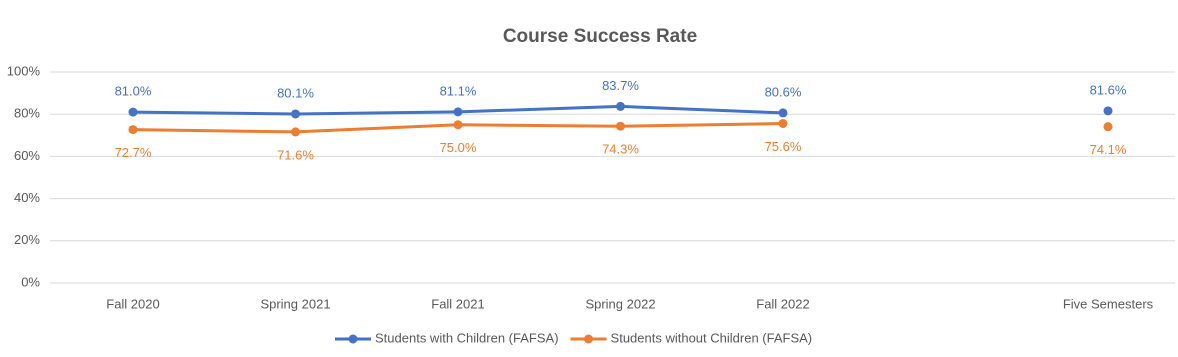 The height and width of the screenshot is (357, 1178). What do you see at coordinates (133, 91) in the screenshot?
I see `value-label: 81.0%` at bounding box center [133, 91].